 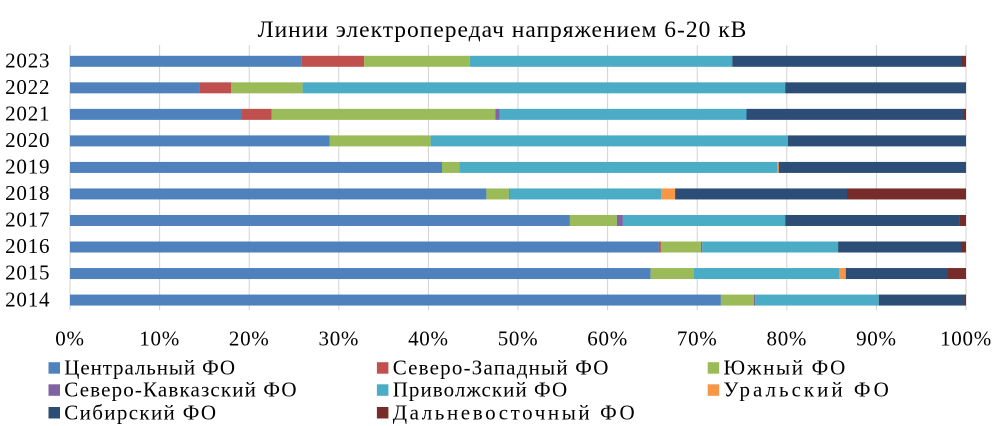 What do you see at coordinates (27, 193) in the screenshot?
I see `svg-text: 2018` at bounding box center [27, 193].